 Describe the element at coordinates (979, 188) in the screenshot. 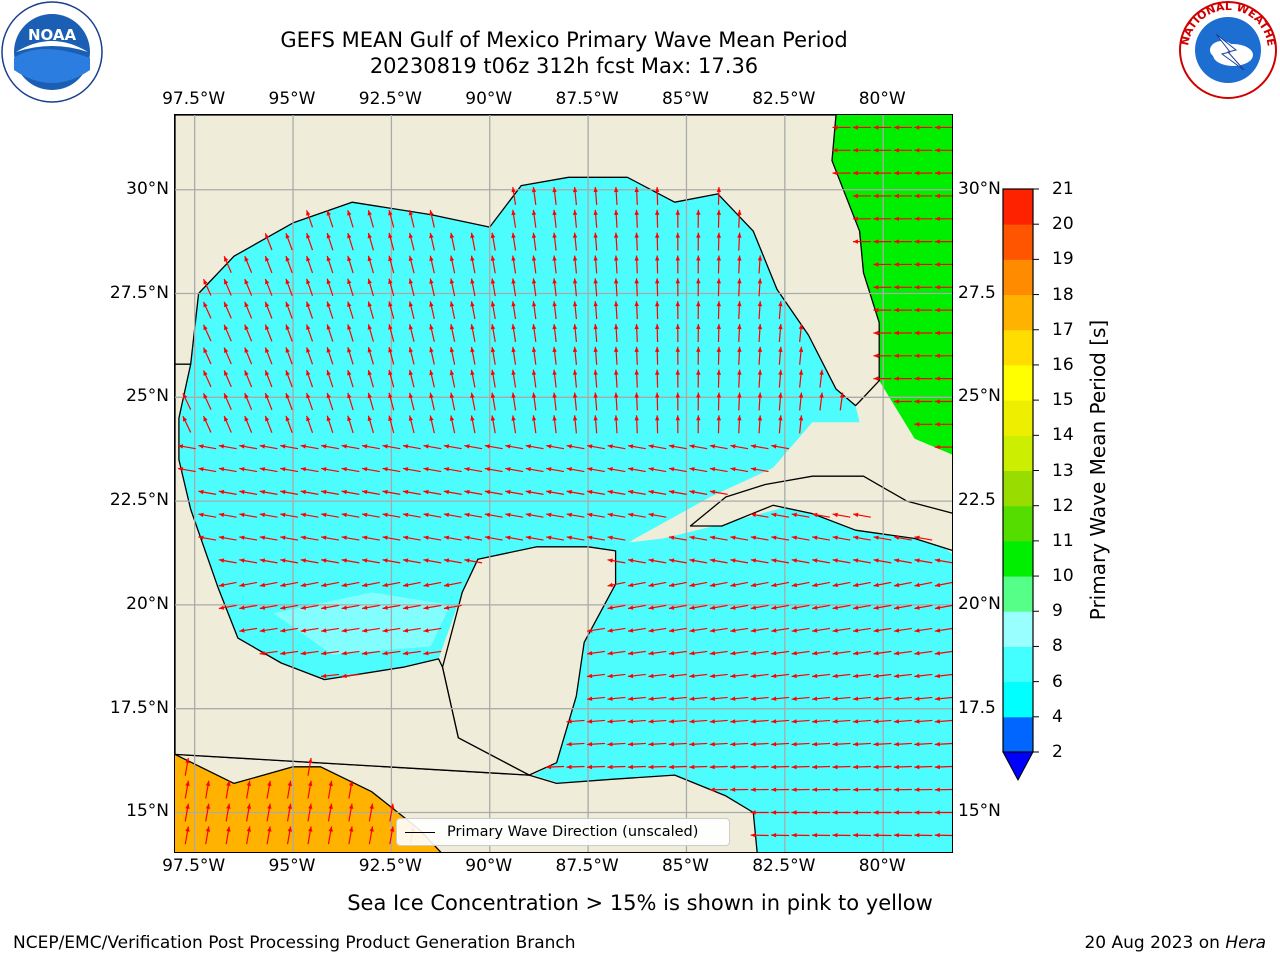

I see `lat-tick-label-right: 30°N` at that location.